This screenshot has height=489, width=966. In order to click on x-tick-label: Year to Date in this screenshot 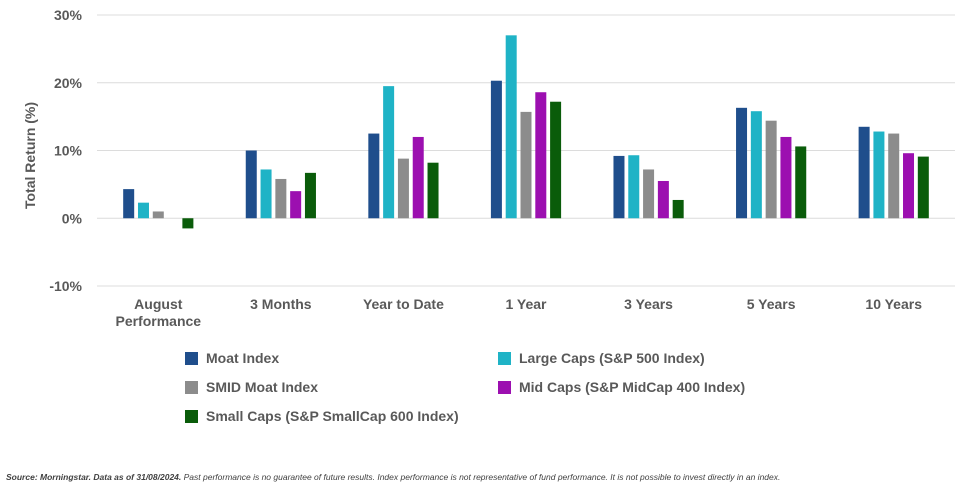, I will do `click(403, 304)`.